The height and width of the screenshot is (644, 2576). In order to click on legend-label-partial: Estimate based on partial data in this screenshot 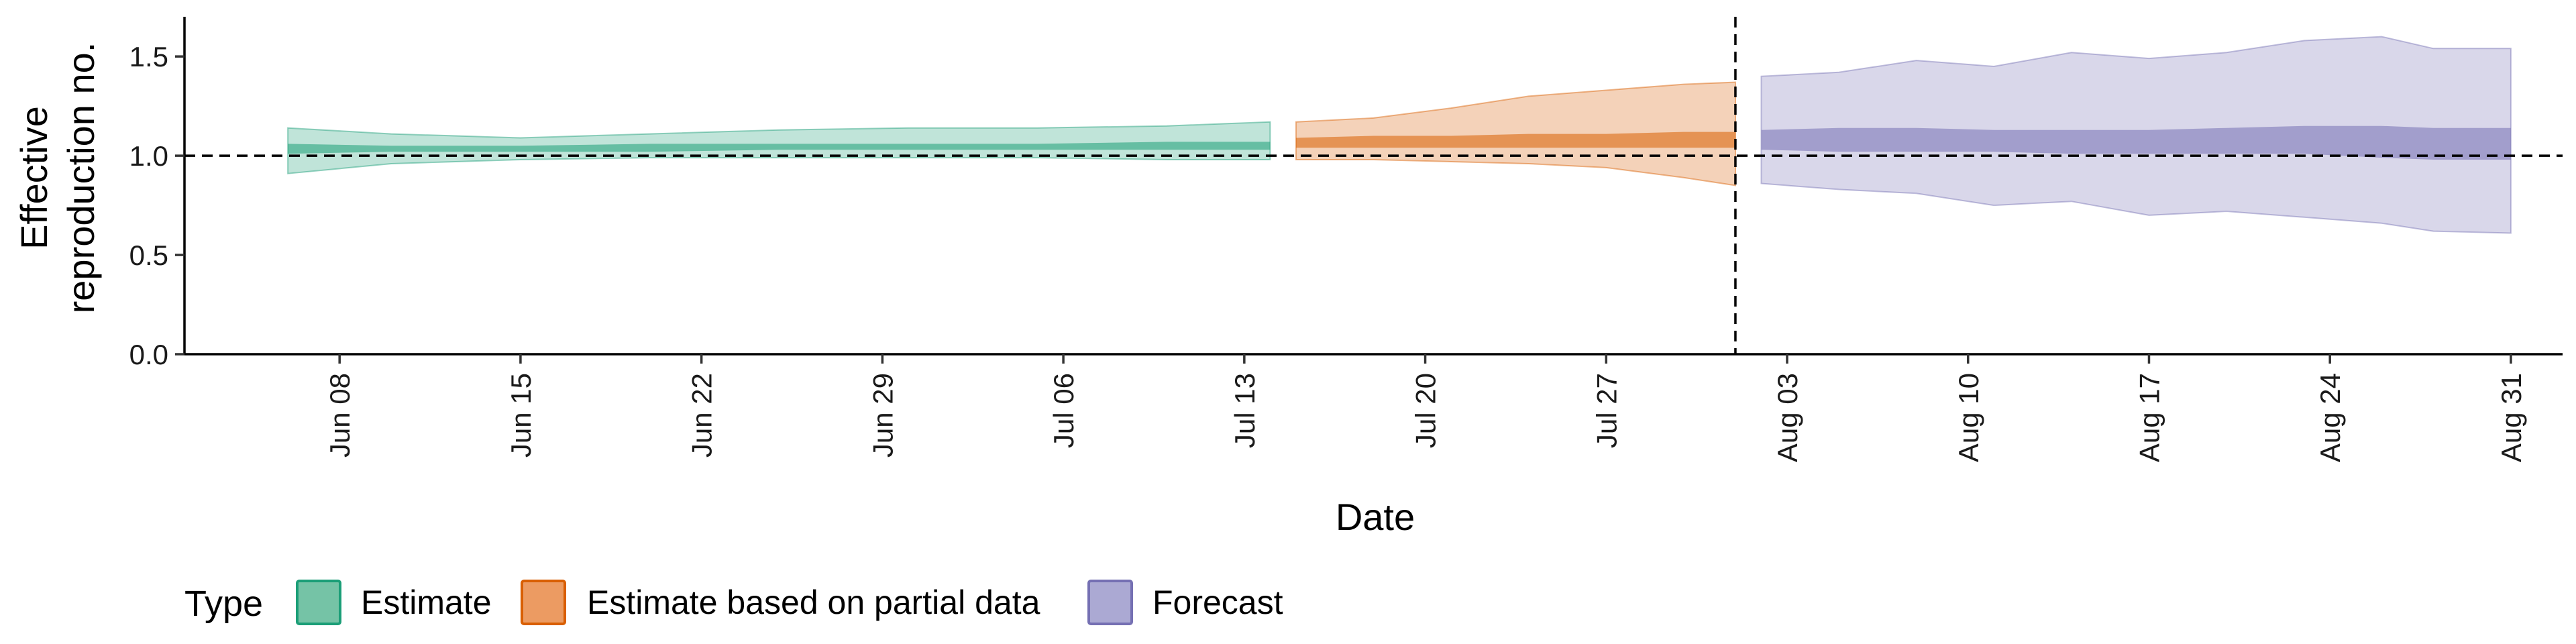, I will do `click(813, 602)`.